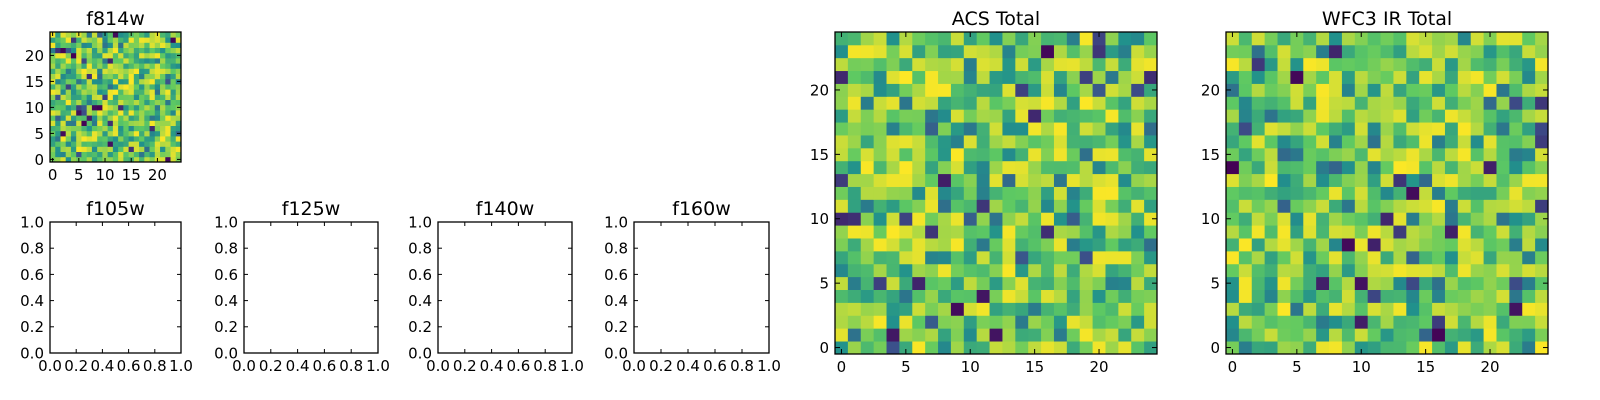 Image resolution: width=1600 pixels, height=400 pixels. What do you see at coordinates (115, 287) in the screenshot?
I see `axes-frame` at bounding box center [115, 287].